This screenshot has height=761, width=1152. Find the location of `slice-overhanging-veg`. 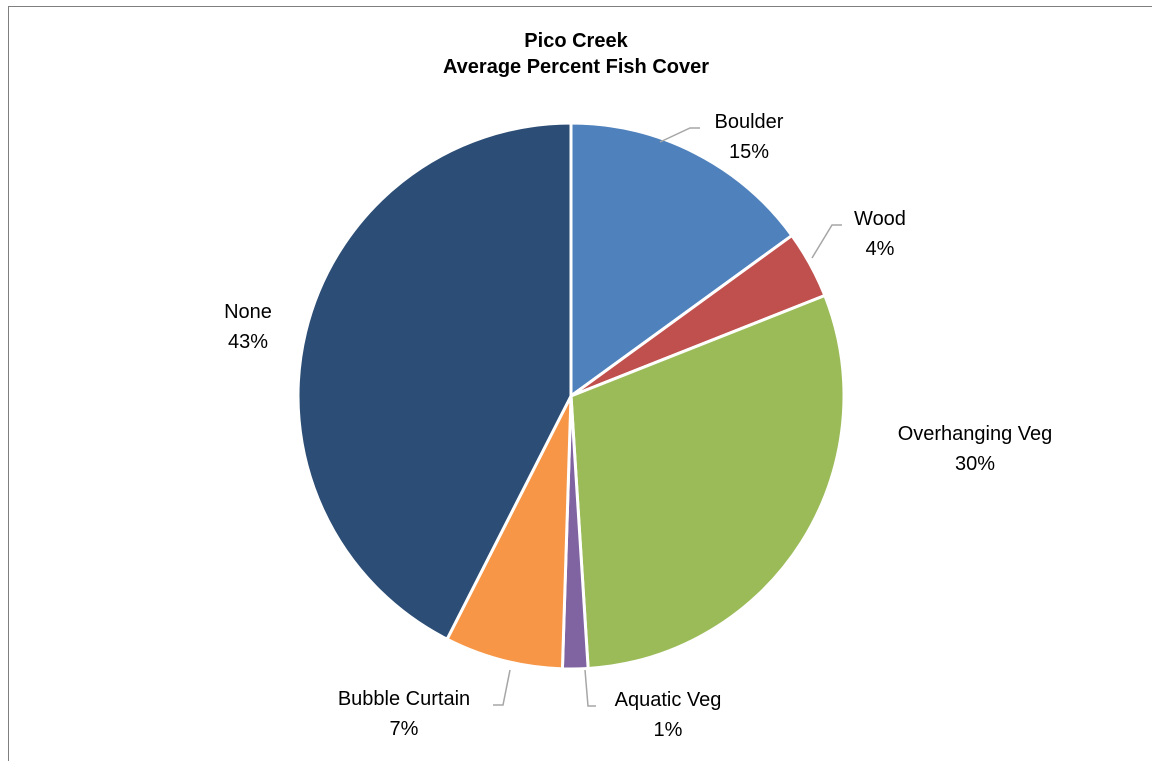

slice-overhanging-veg is located at coordinates (707, 482).